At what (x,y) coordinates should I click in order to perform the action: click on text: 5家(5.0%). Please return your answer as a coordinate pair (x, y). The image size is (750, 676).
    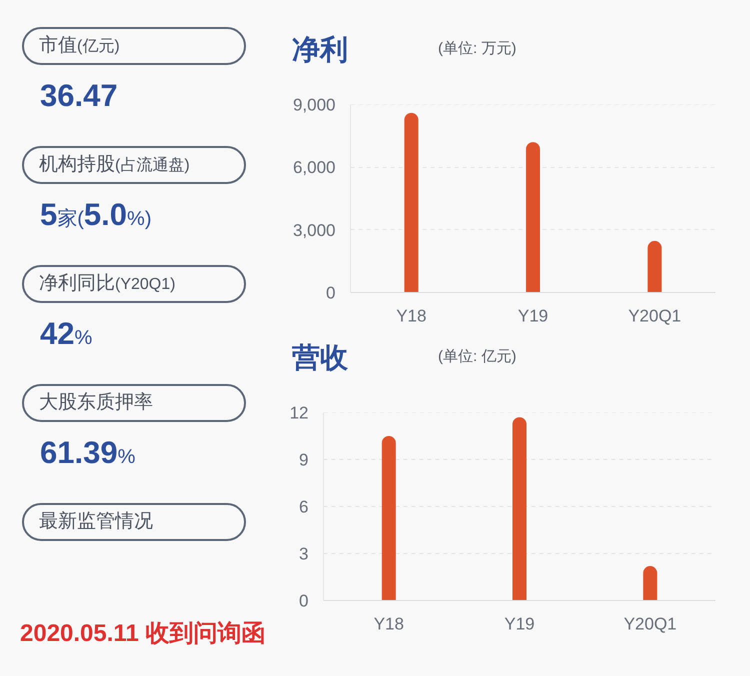
    Looking at the image, I should click on (96, 214).